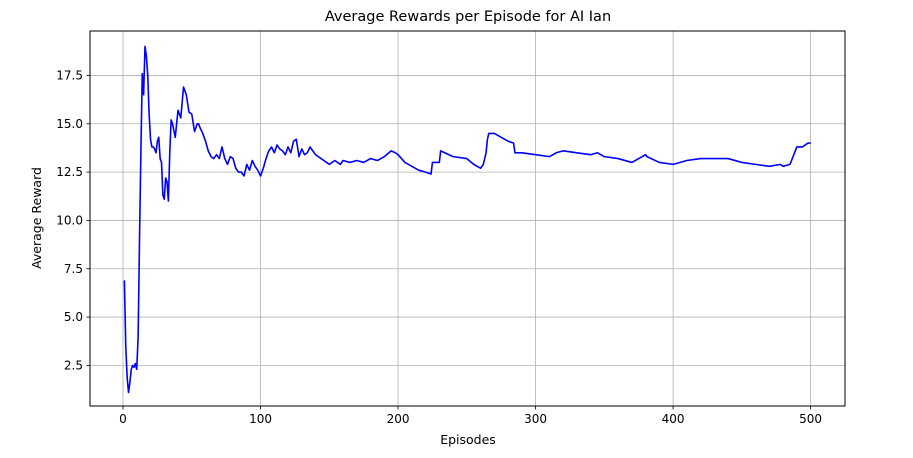 This screenshot has width=913, height=458. I want to click on x-tick-label: 200, so click(398, 419).